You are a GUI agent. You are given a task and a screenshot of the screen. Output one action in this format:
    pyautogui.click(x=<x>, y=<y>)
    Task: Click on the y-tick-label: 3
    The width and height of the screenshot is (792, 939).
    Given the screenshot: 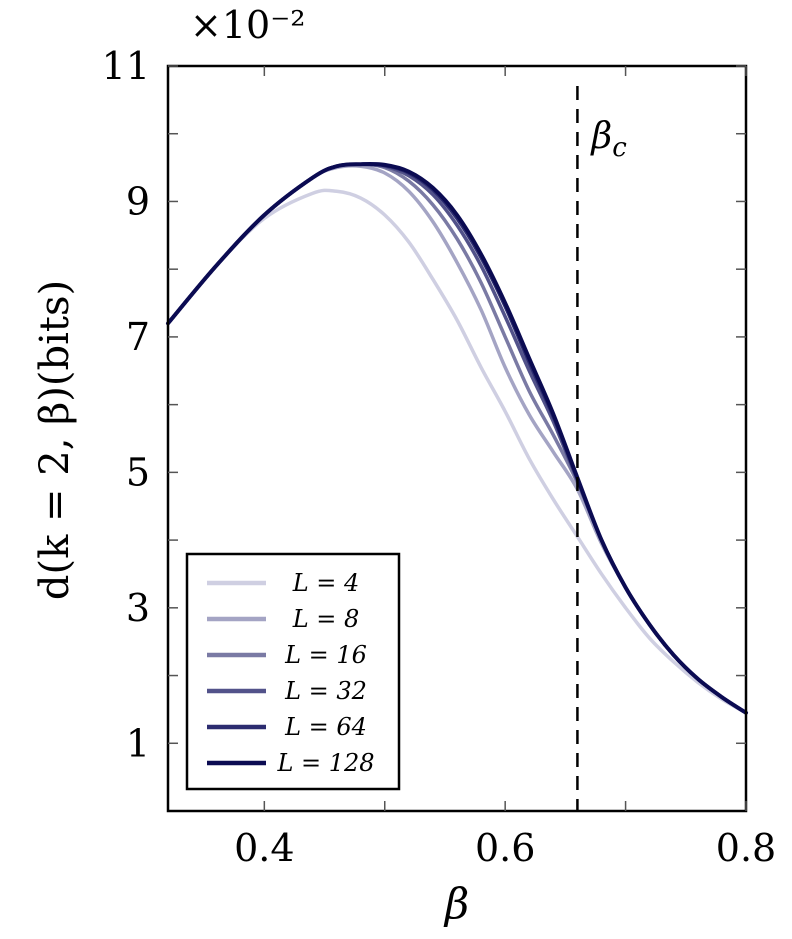 What is the action you would take?
    pyautogui.click(x=138, y=608)
    